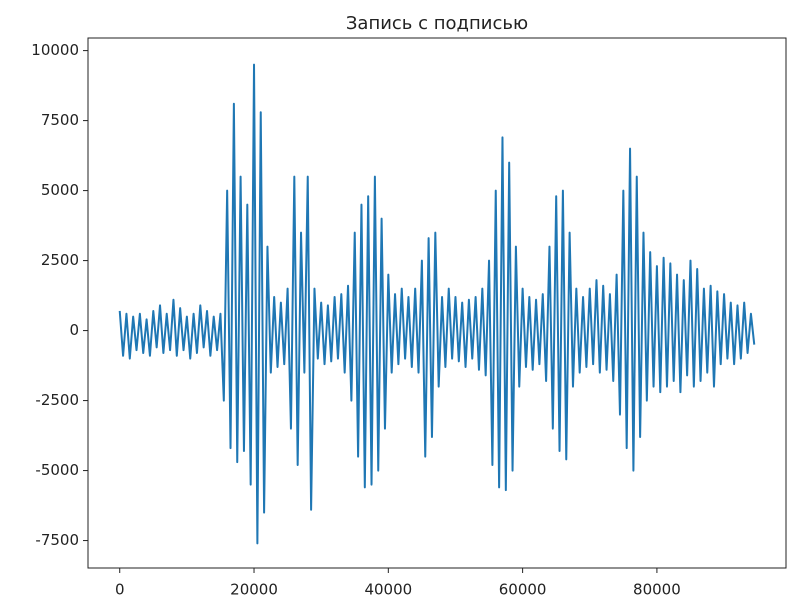  What do you see at coordinates (57, 400) in the screenshot?
I see `y-tick-label: -2500` at bounding box center [57, 400].